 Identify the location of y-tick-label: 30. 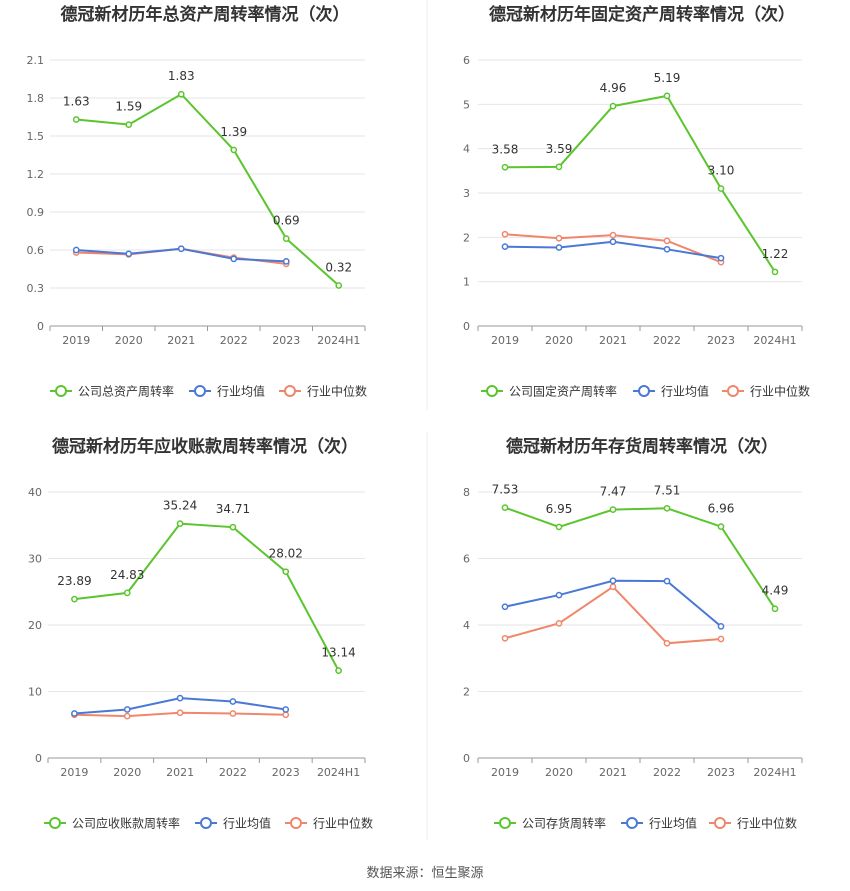
(35, 559).